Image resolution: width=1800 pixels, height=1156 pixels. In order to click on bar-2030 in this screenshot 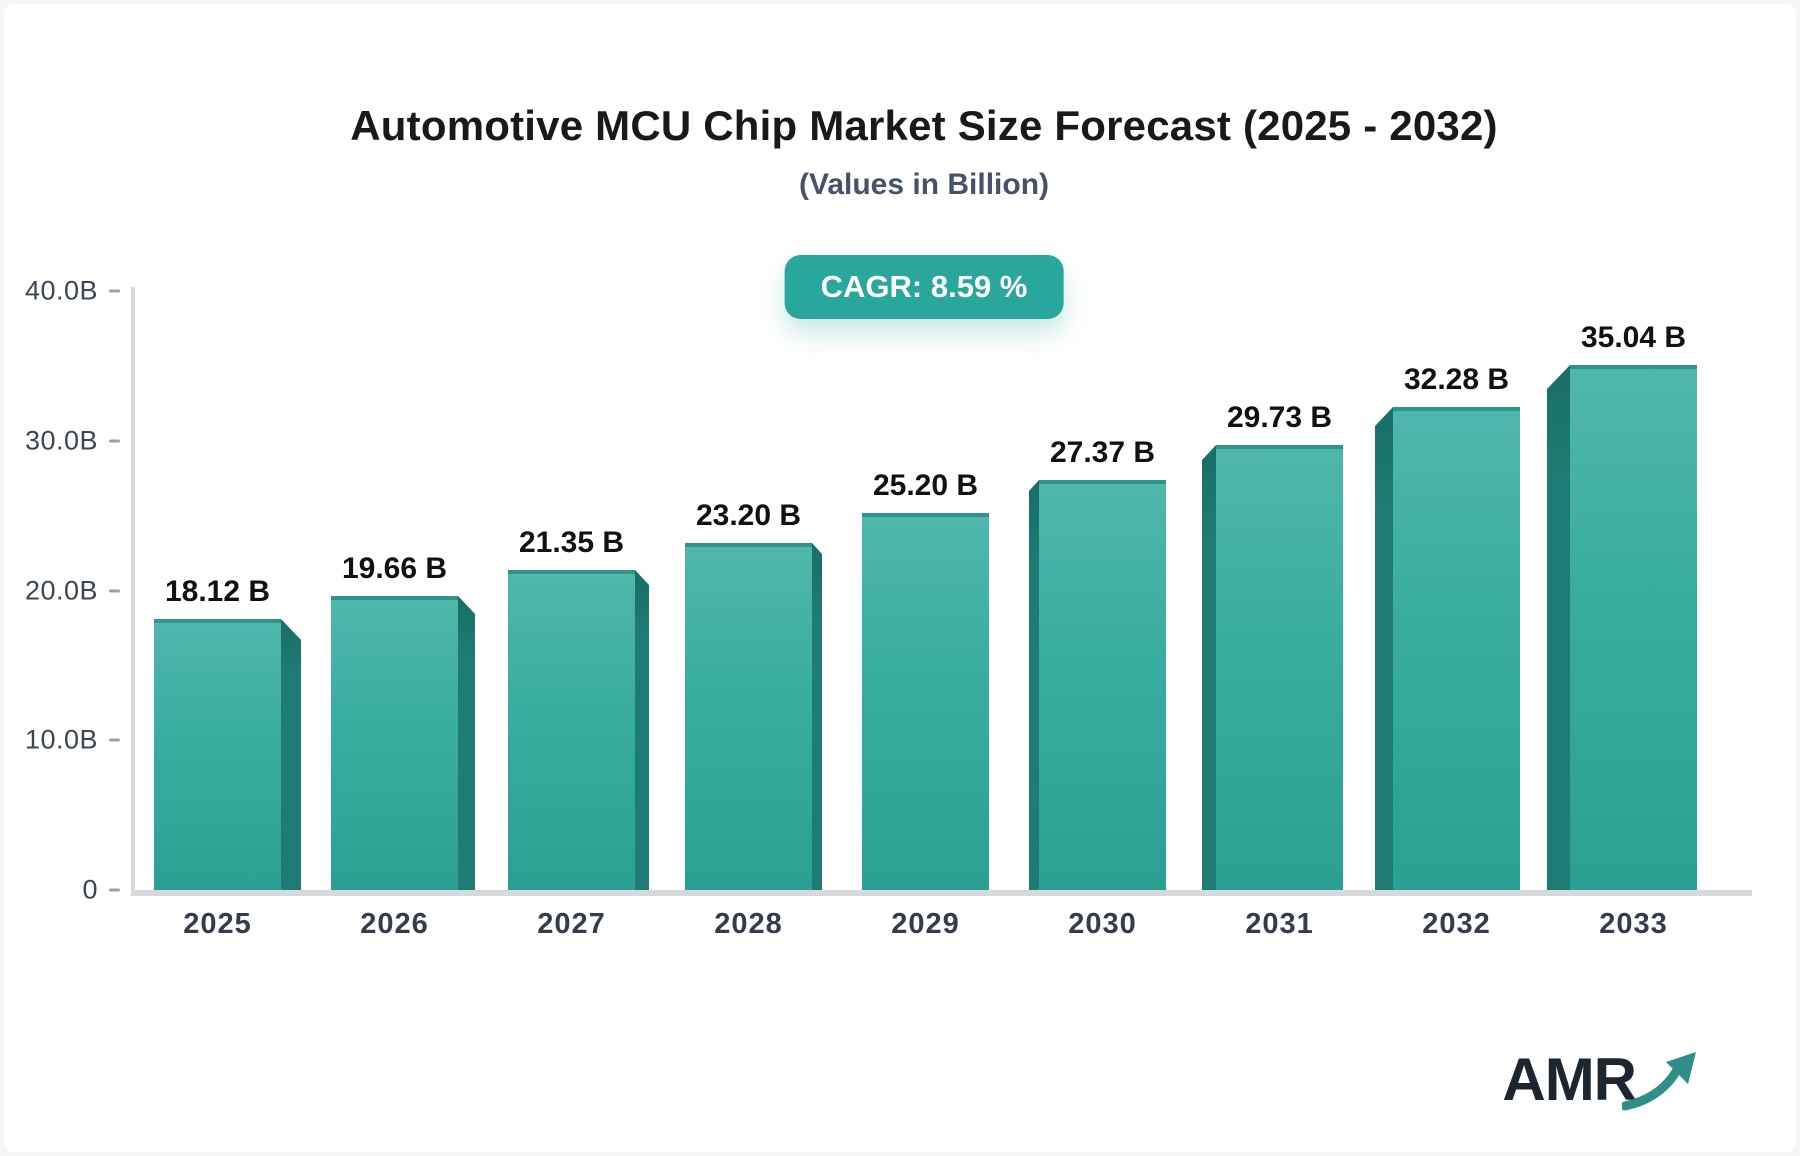, I will do `click(1102, 685)`.